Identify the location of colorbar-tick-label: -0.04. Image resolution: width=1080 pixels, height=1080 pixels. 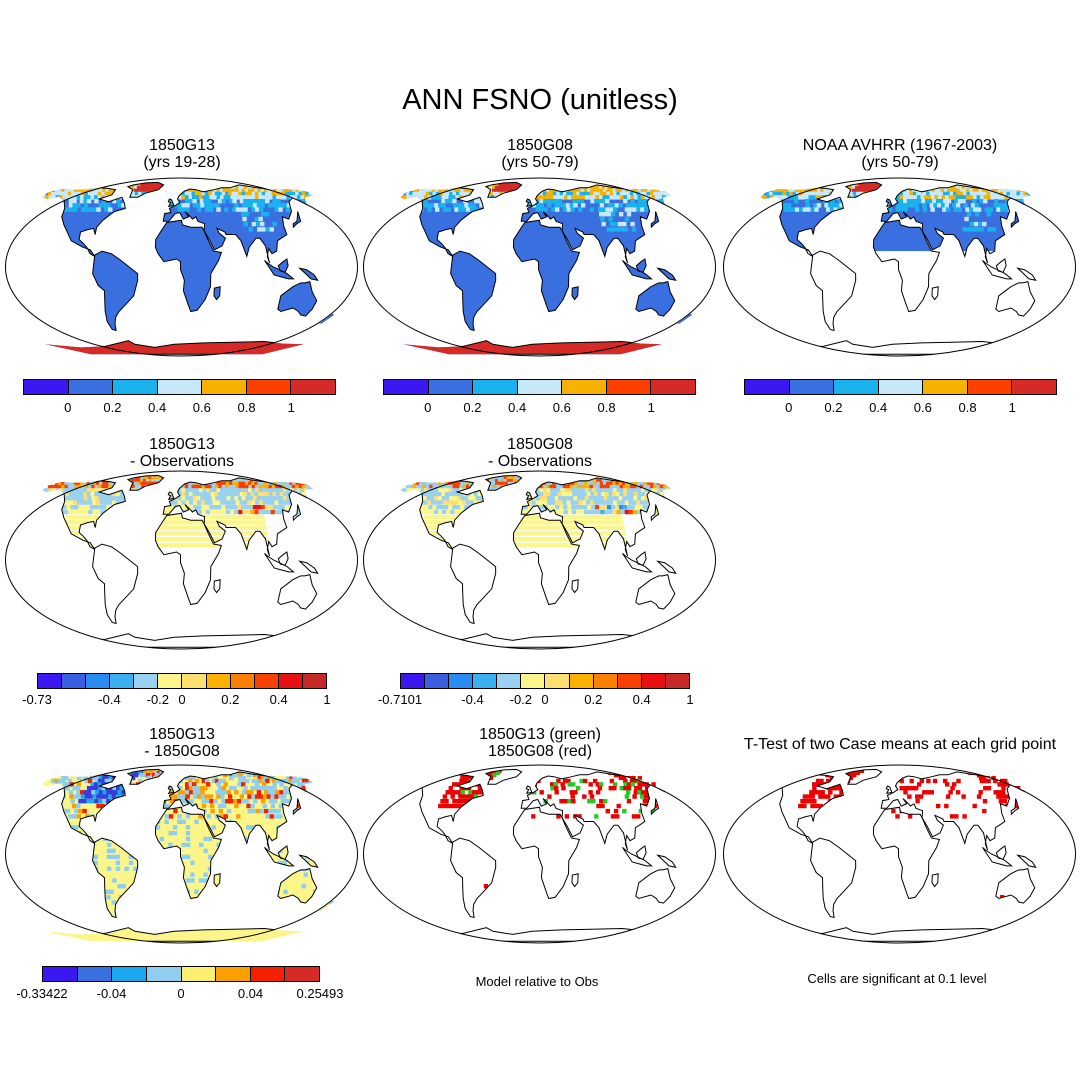
(111, 993).